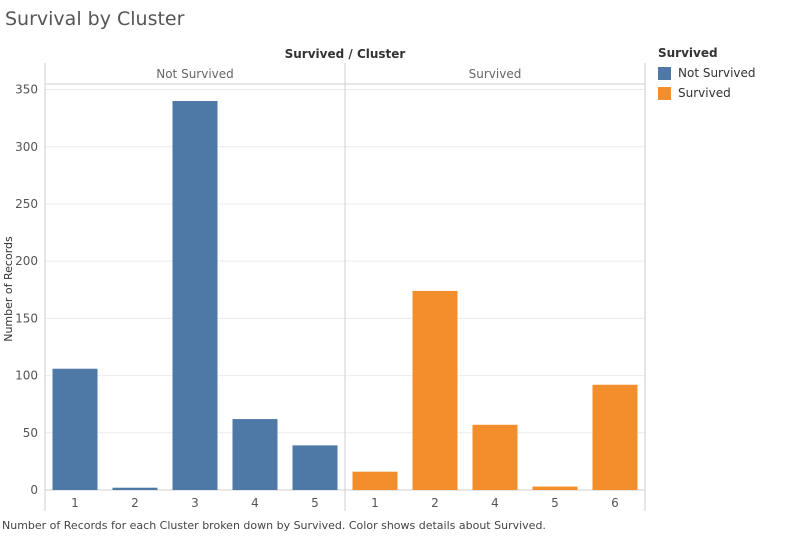 This screenshot has height=537, width=797. Describe the element at coordinates (34, 490) in the screenshot. I see `y-tick-label: 0` at that location.